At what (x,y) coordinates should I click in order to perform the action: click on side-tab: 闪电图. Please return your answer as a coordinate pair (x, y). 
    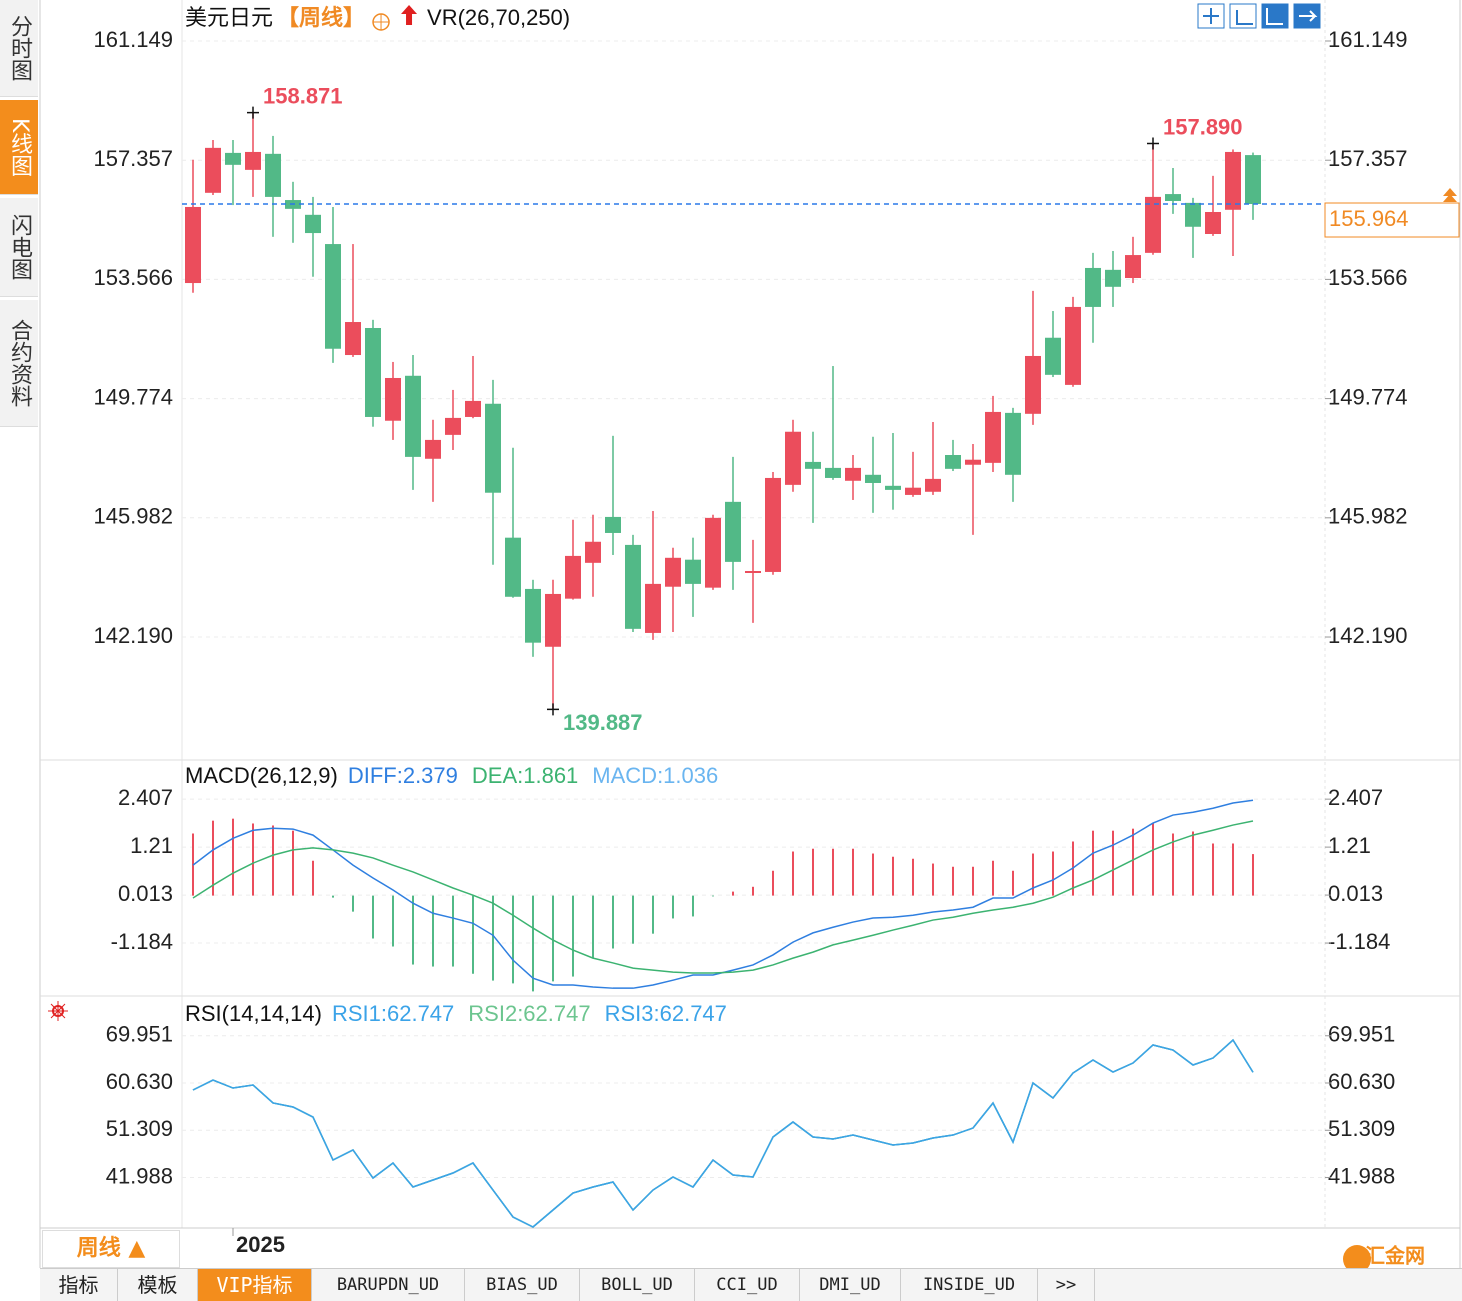
    Looking at the image, I should click on (19, 247).